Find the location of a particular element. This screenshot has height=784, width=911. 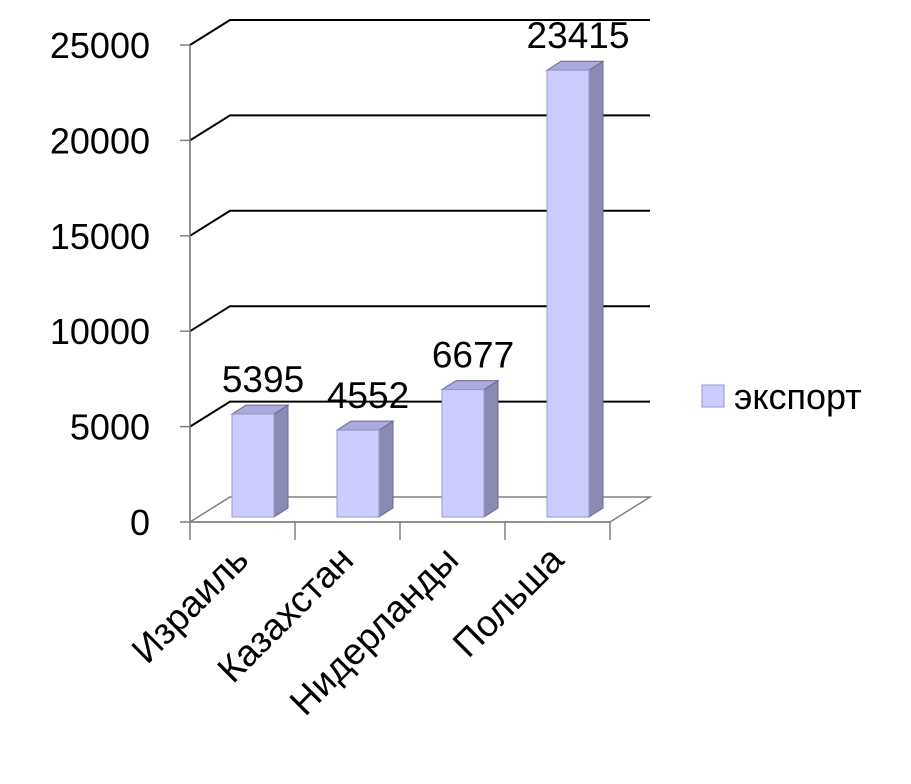

y-tick-label: 10000 is located at coordinates (100, 331).